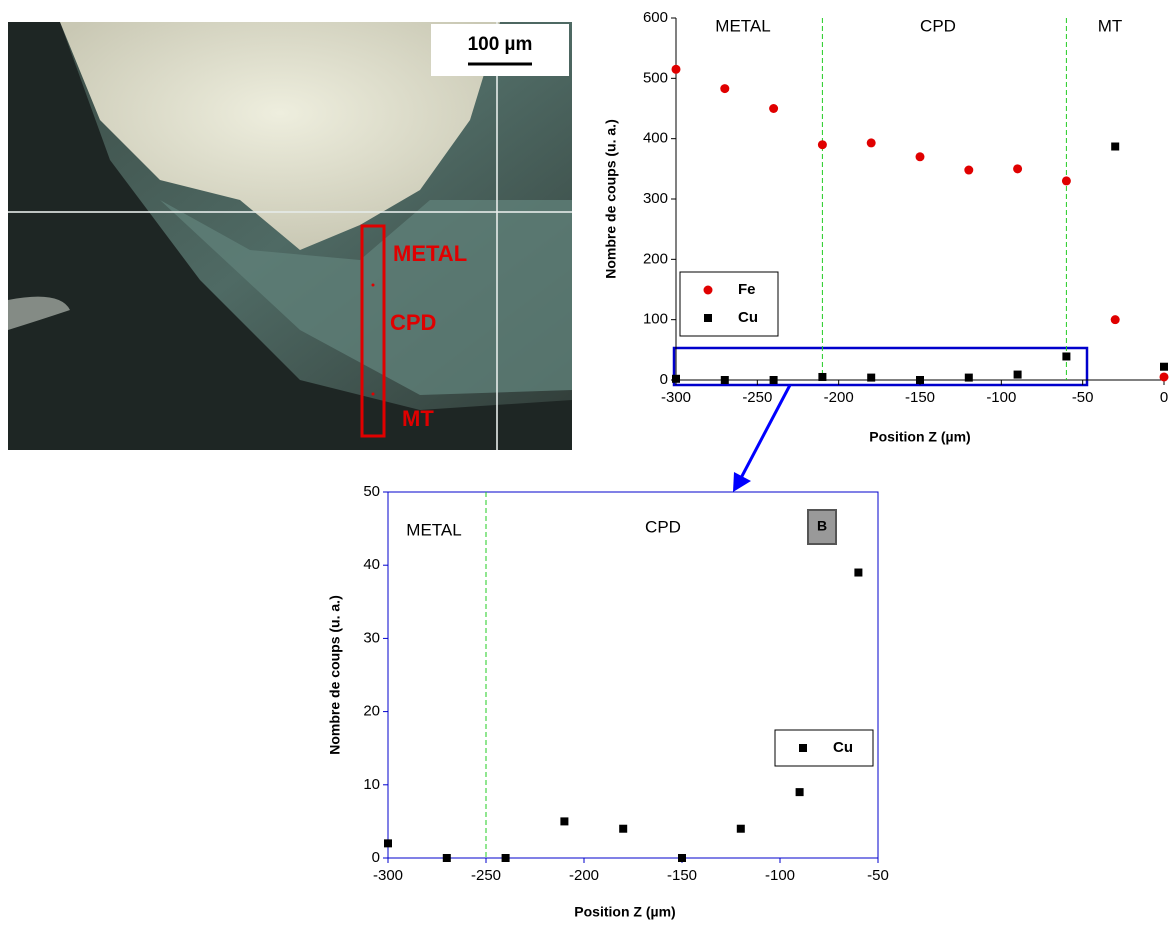  I want to click on y-tick-label: 100, so click(655, 319).